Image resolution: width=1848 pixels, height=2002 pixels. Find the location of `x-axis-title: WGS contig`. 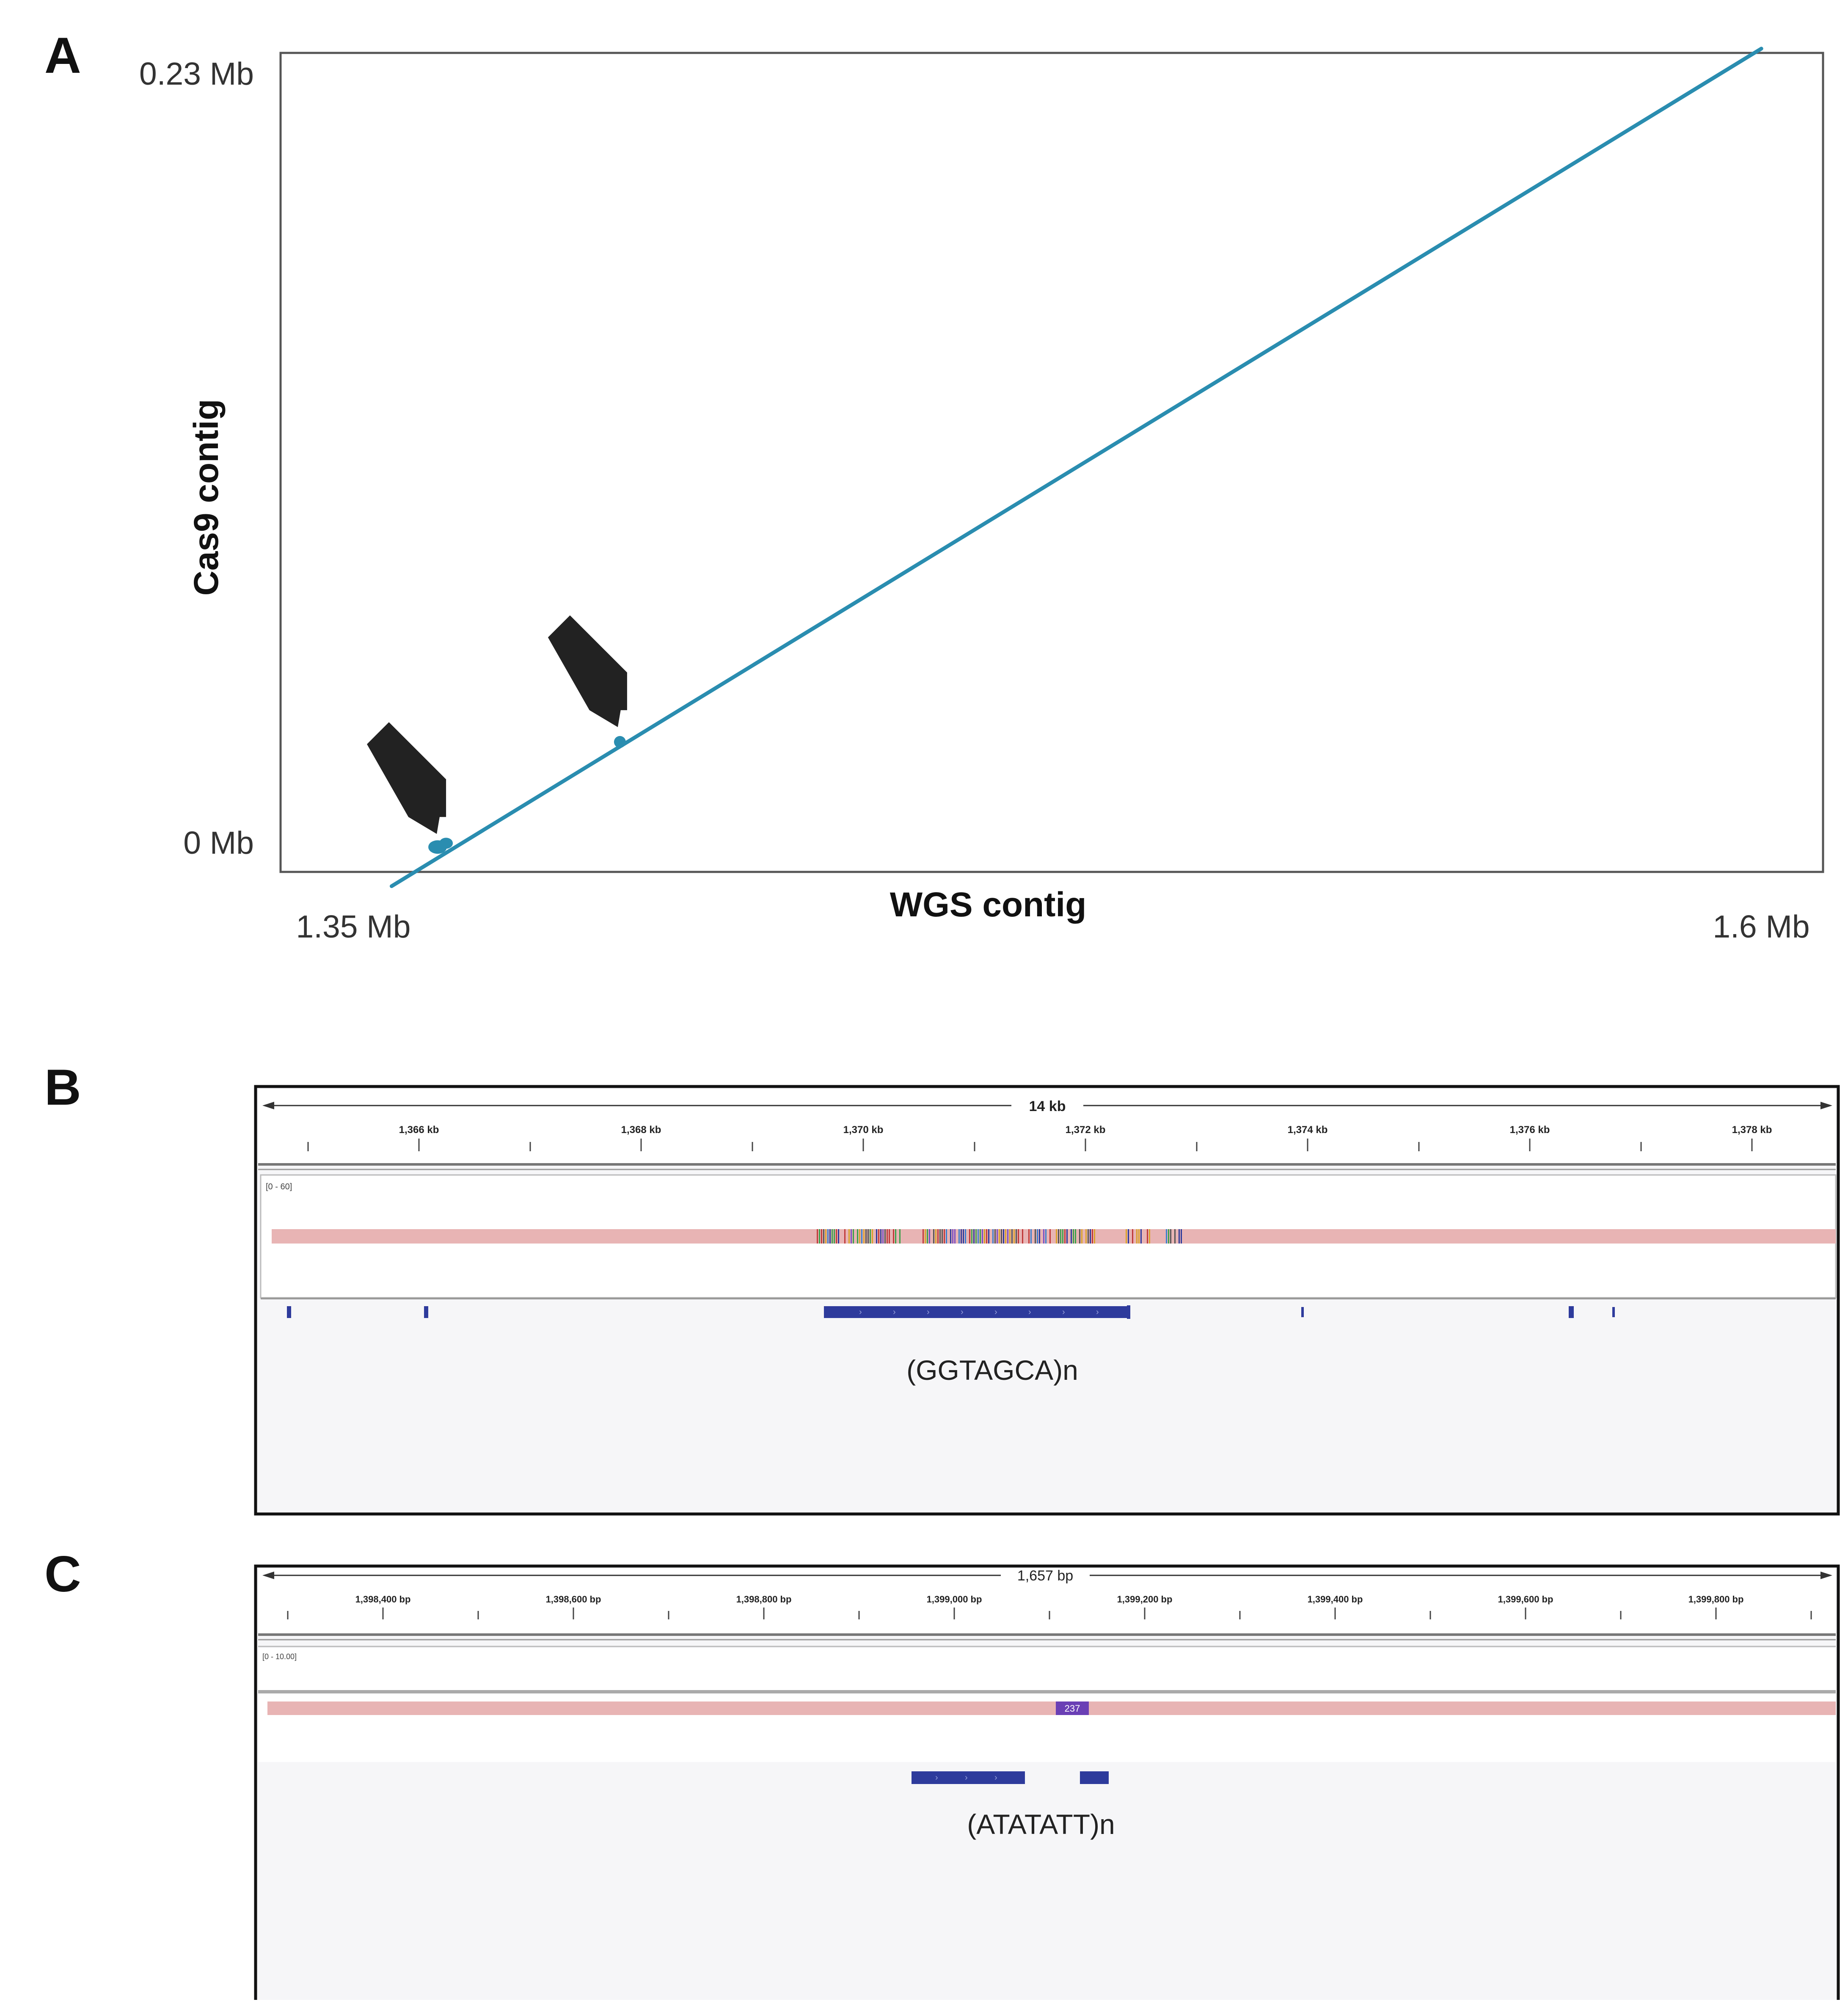

x-axis-title: WGS contig is located at coordinates (989, 904).